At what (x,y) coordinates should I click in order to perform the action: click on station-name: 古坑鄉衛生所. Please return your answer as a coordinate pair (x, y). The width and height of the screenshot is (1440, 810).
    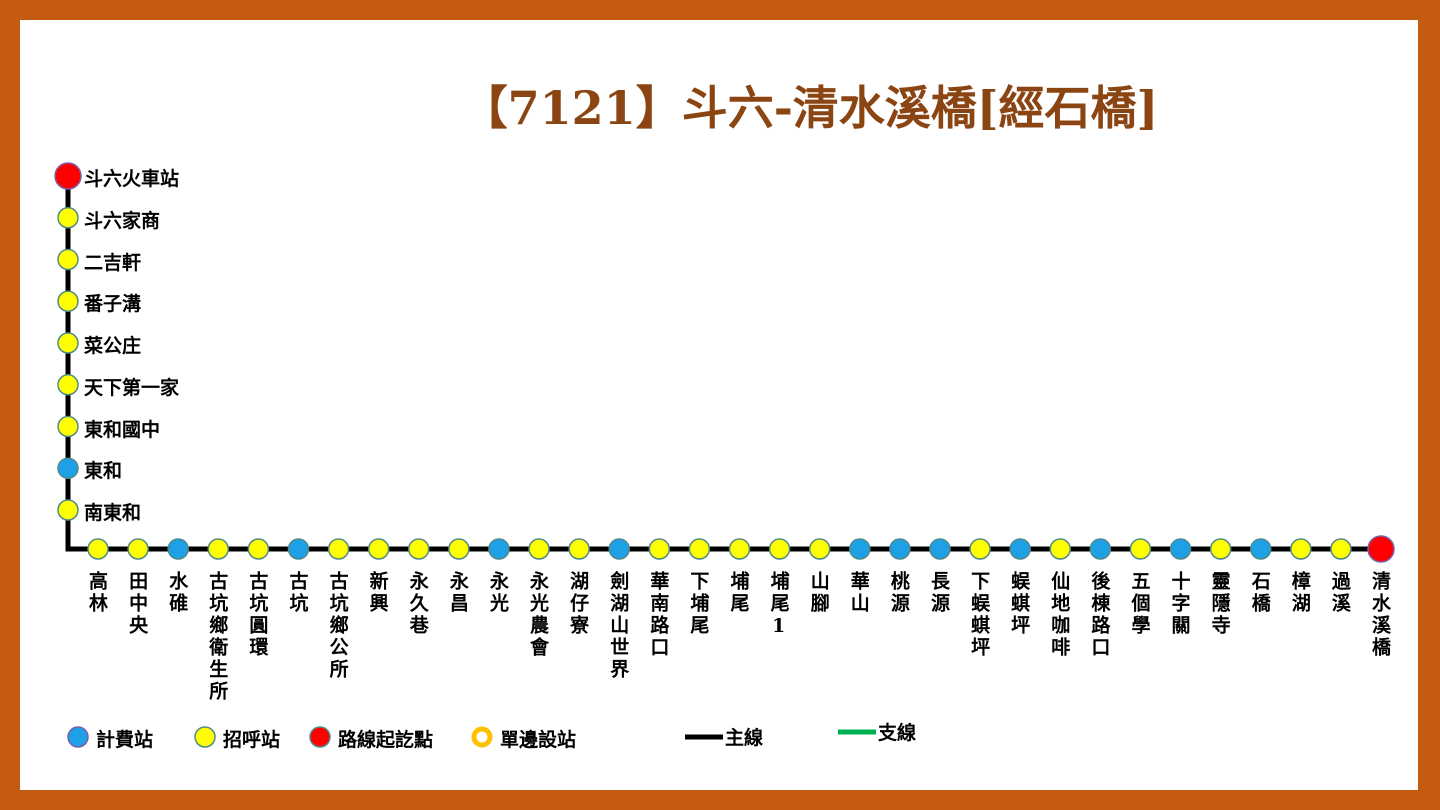
    Looking at the image, I should click on (217, 637).